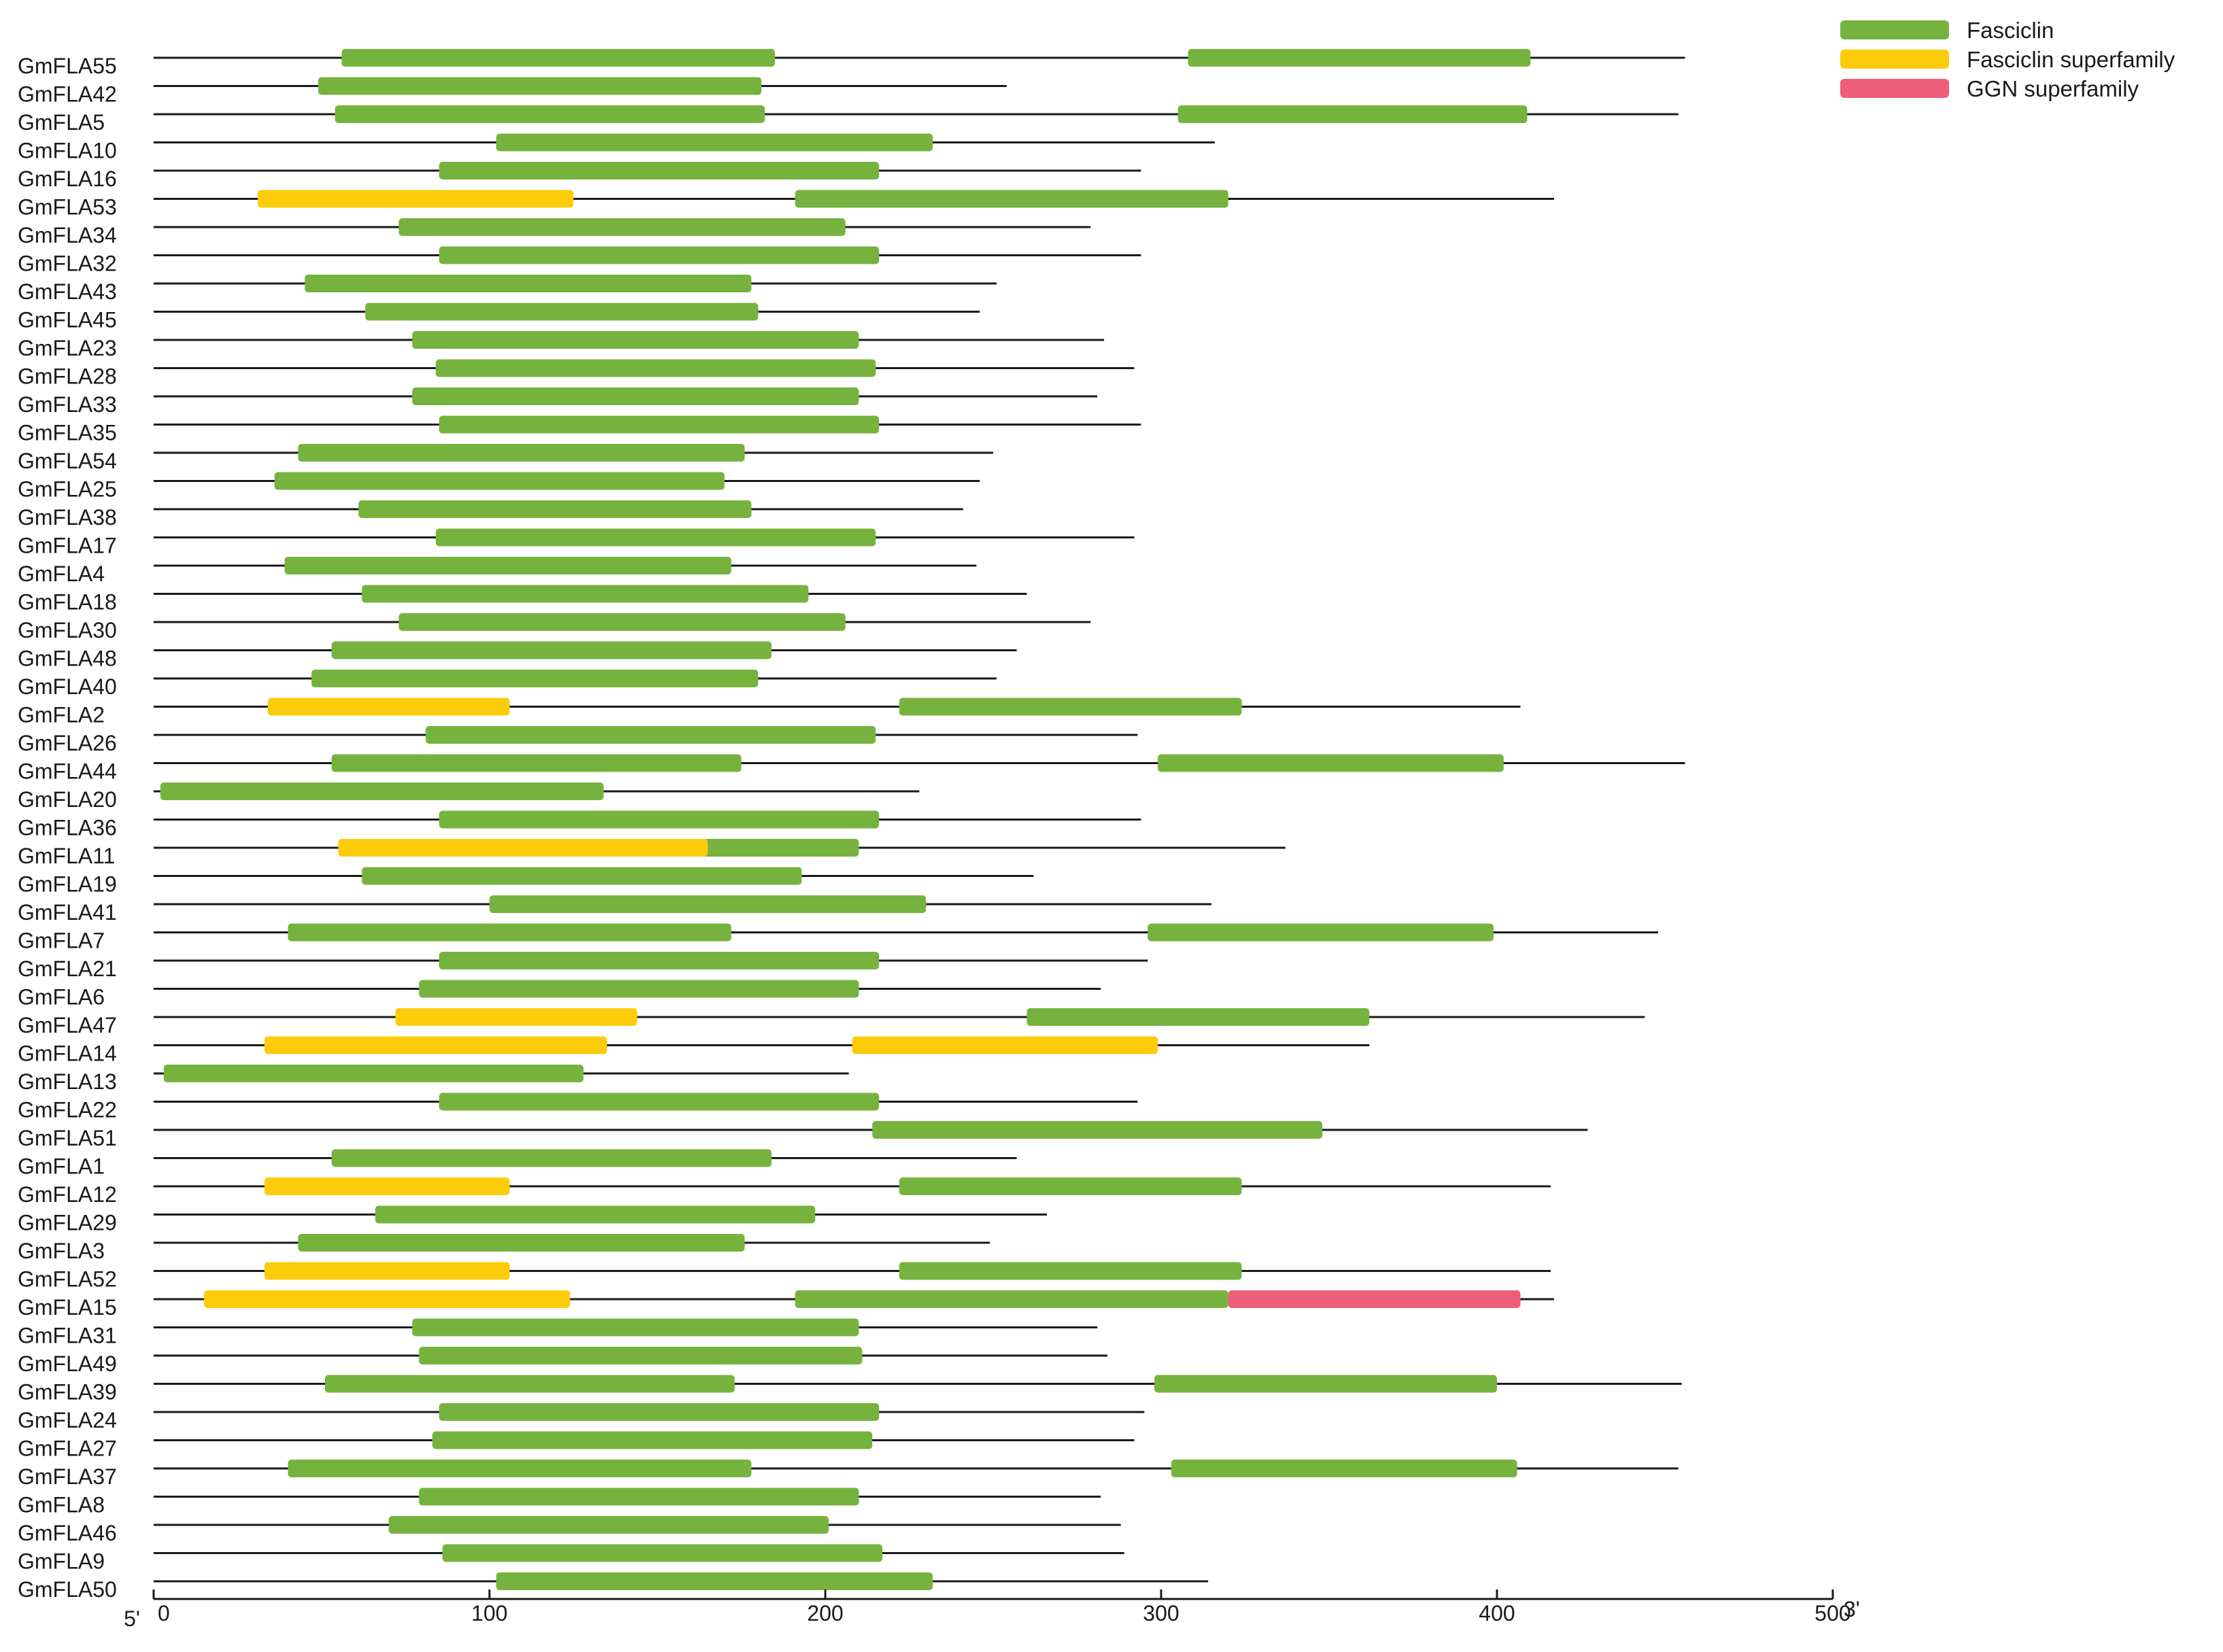  What do you see at coordinates (67, 828) in the screenshot?
I see `protein-label: GmFLA36` at bounding box center [67, 828].